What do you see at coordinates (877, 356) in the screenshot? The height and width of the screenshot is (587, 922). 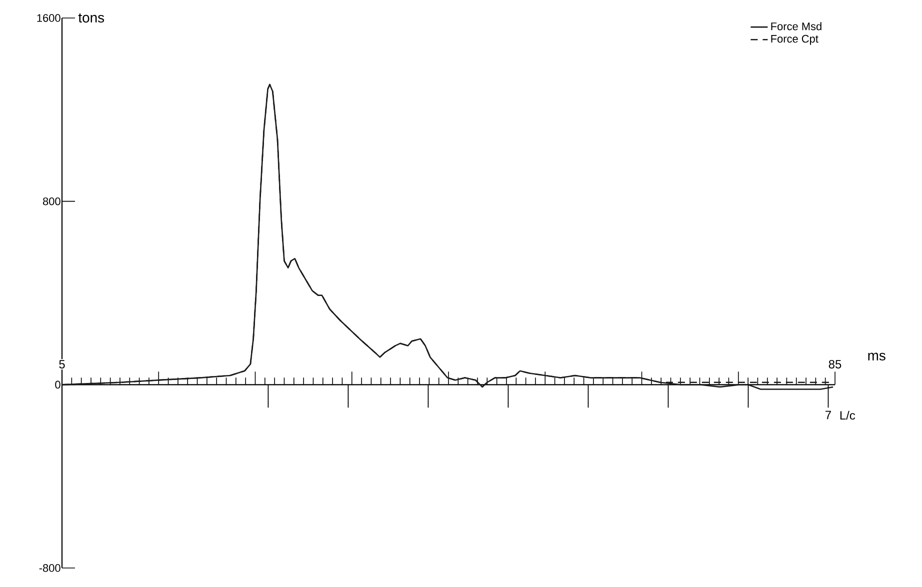 I see `x-axis-title: ms` at bounding box center [877, 356].